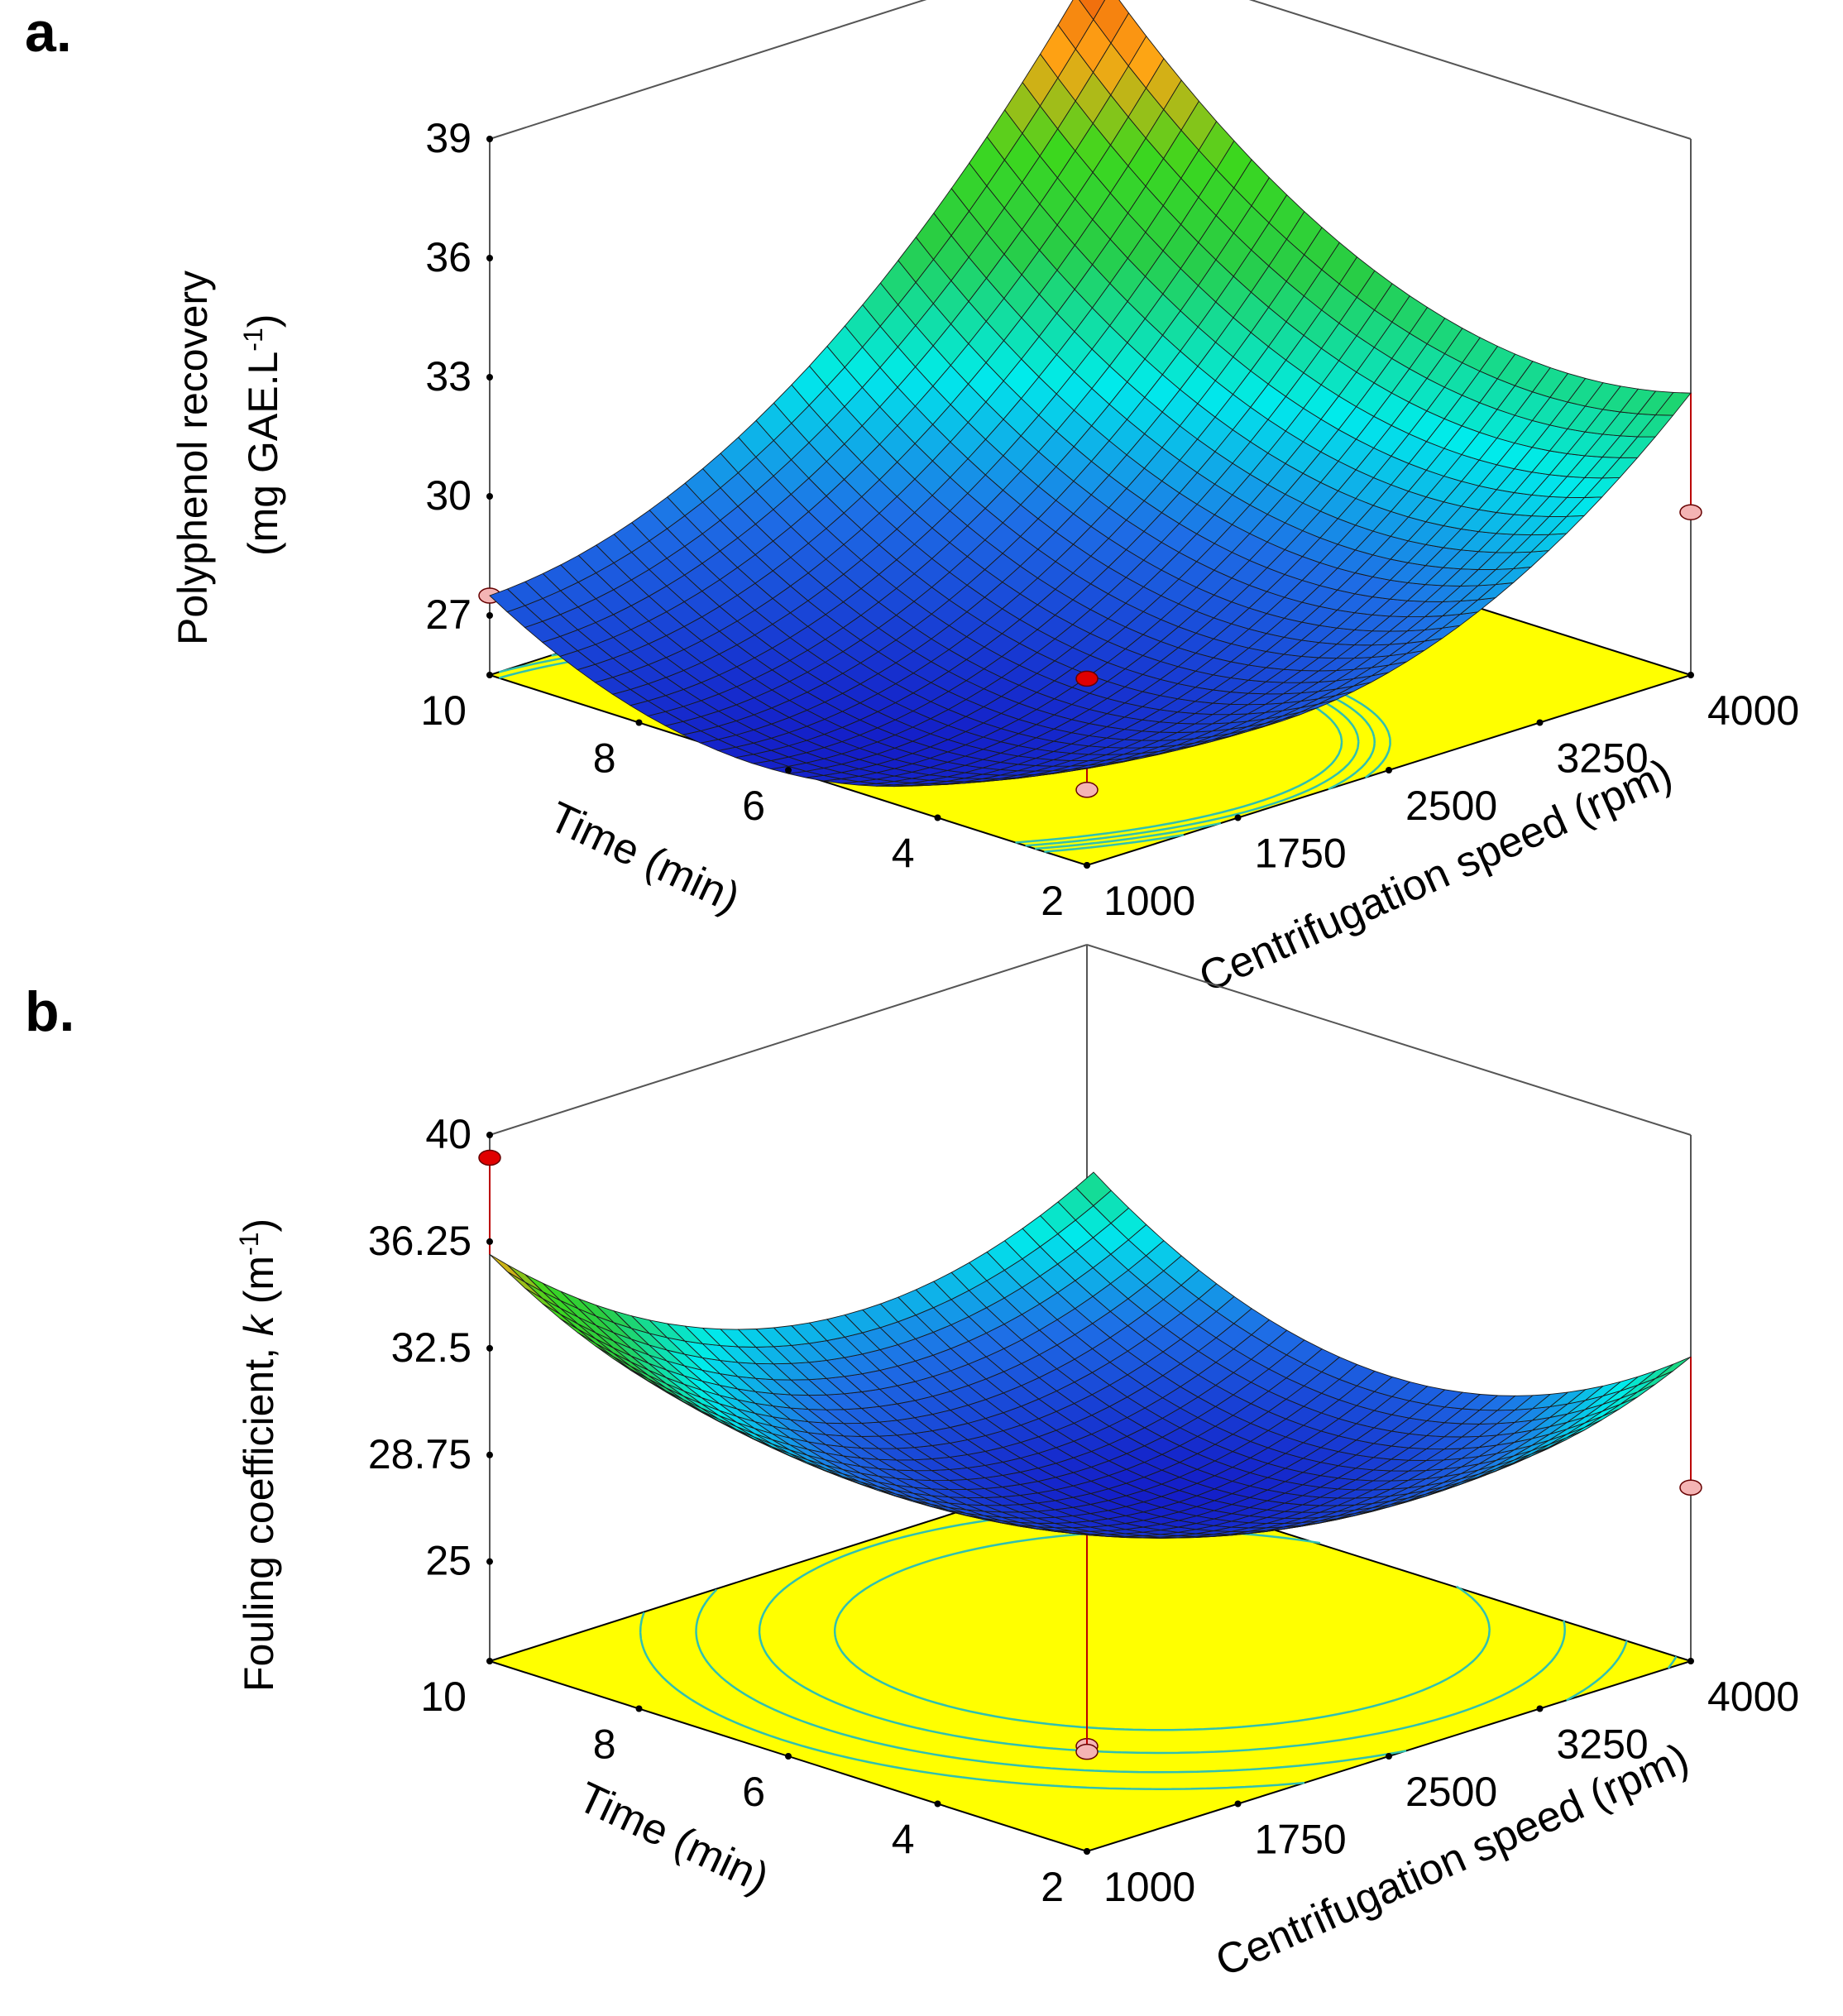 This screenshot has width=1843, height=2016. What do you see at coordinates (253, 339) in the screenshot?
I see `panel-a-z-label-sup: -1` at bounding box center [253, 339].